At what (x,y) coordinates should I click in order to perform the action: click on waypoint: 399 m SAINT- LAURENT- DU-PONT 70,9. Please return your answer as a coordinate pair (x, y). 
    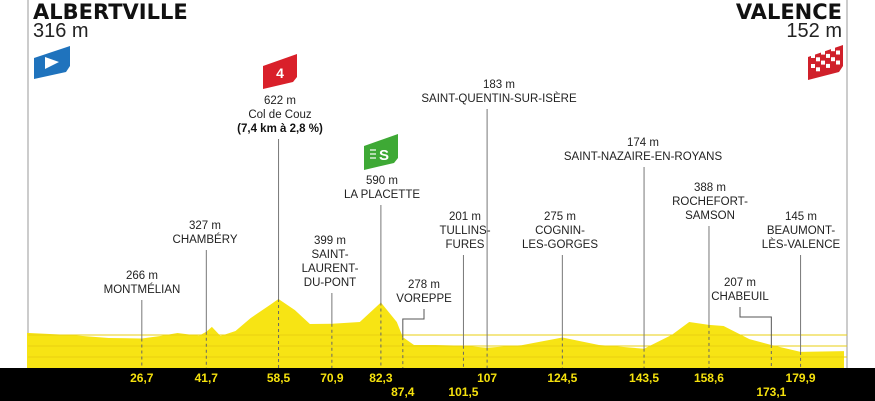
    Looking at the image, I should click on (330, 310).